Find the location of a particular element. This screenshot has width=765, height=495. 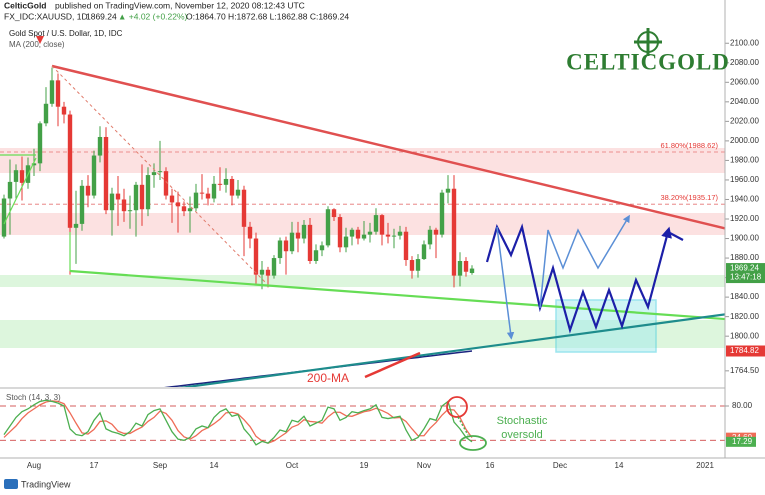

y-tick-label: 2020.00 is located at coordinates (744, 120).